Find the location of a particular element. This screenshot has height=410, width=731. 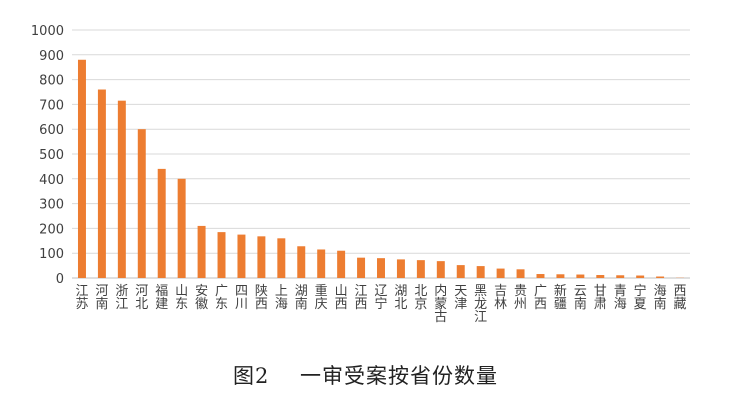

x-tick-label: 浙江 is located at coordinates (121, 298).